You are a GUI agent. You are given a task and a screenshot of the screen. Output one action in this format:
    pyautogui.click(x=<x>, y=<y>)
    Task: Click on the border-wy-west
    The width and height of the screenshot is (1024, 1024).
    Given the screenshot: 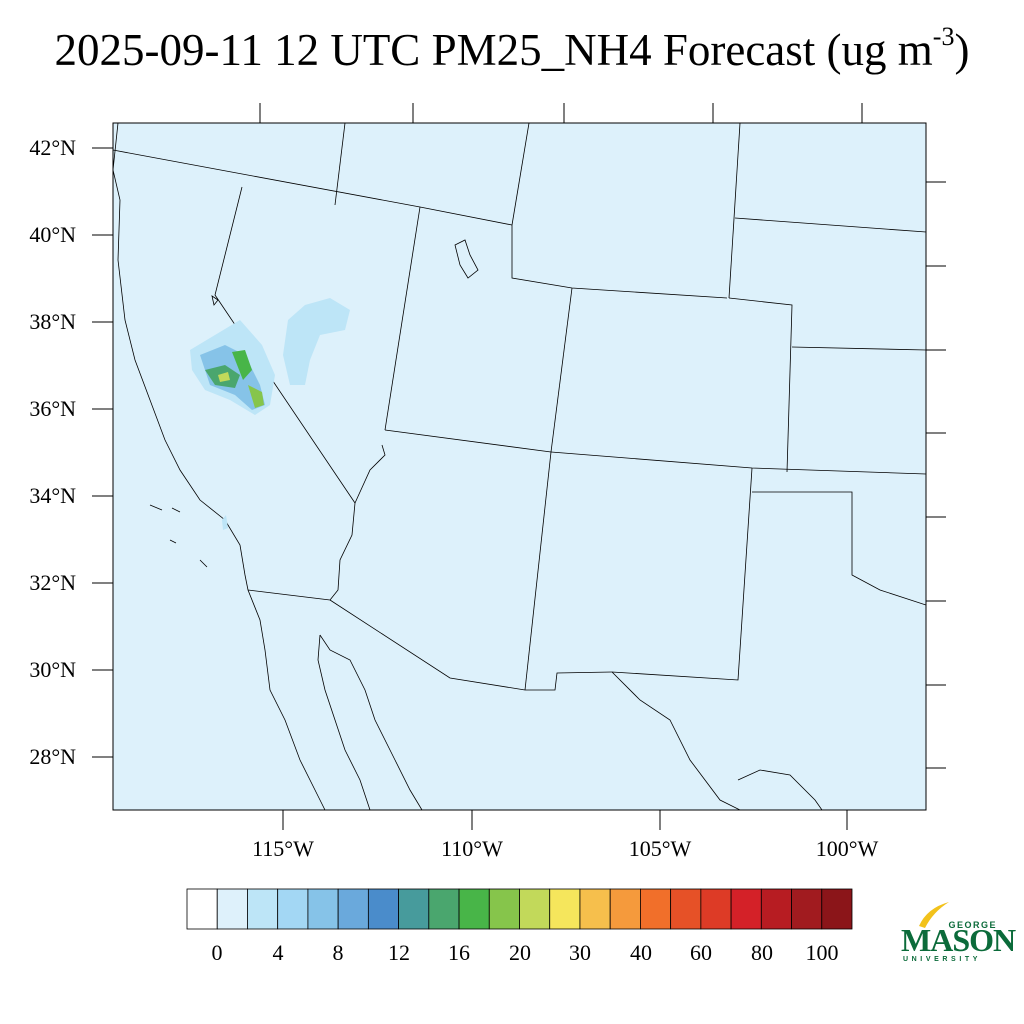 What is the action you would take?
    pyautogui.click(x=520, y=174)
    